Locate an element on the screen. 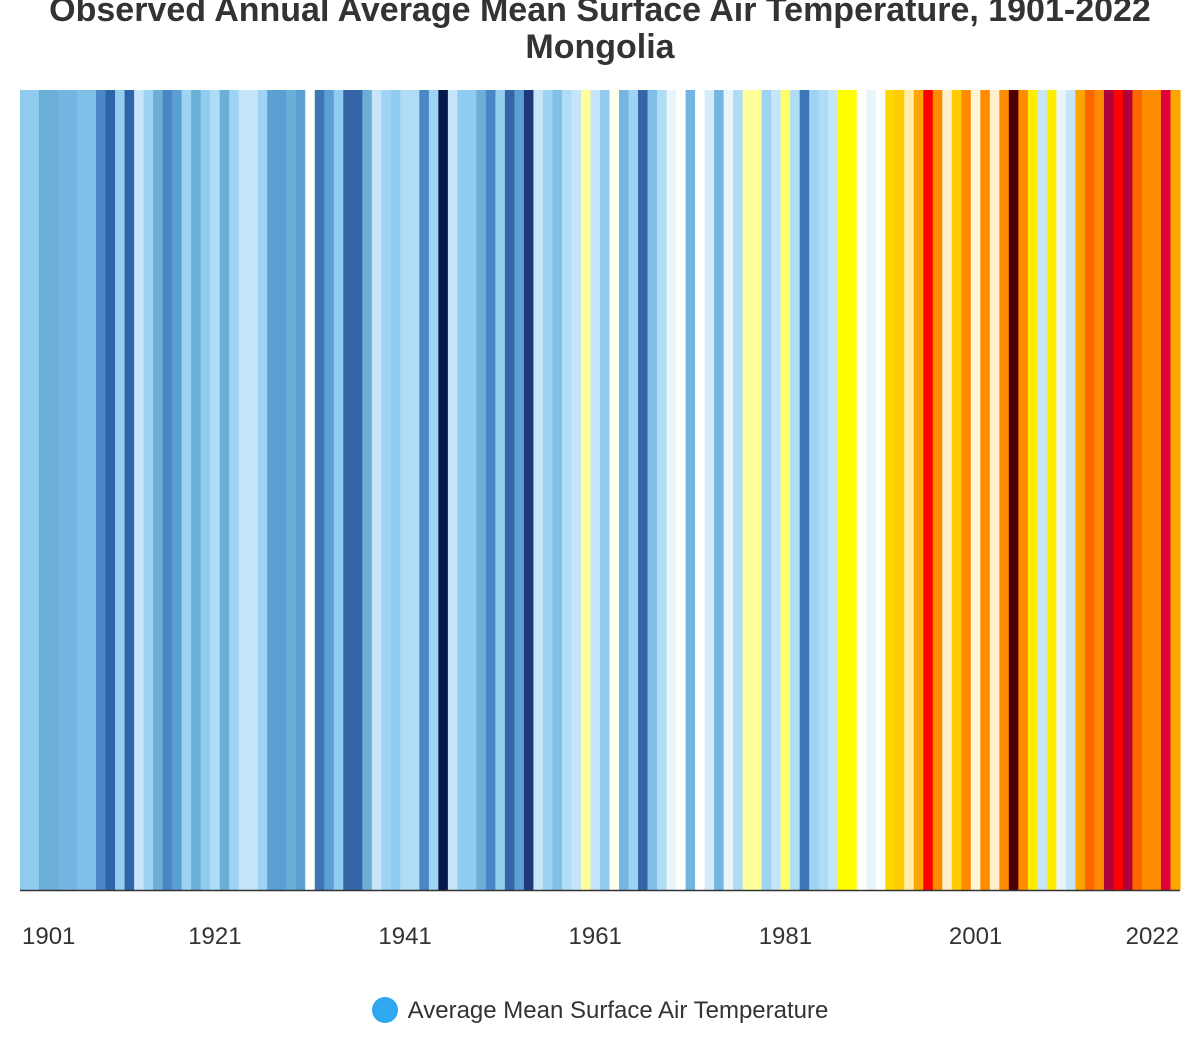 This screenshot has height=1040, width=1200. stripe-1940 is located at coordinates (395, 490).